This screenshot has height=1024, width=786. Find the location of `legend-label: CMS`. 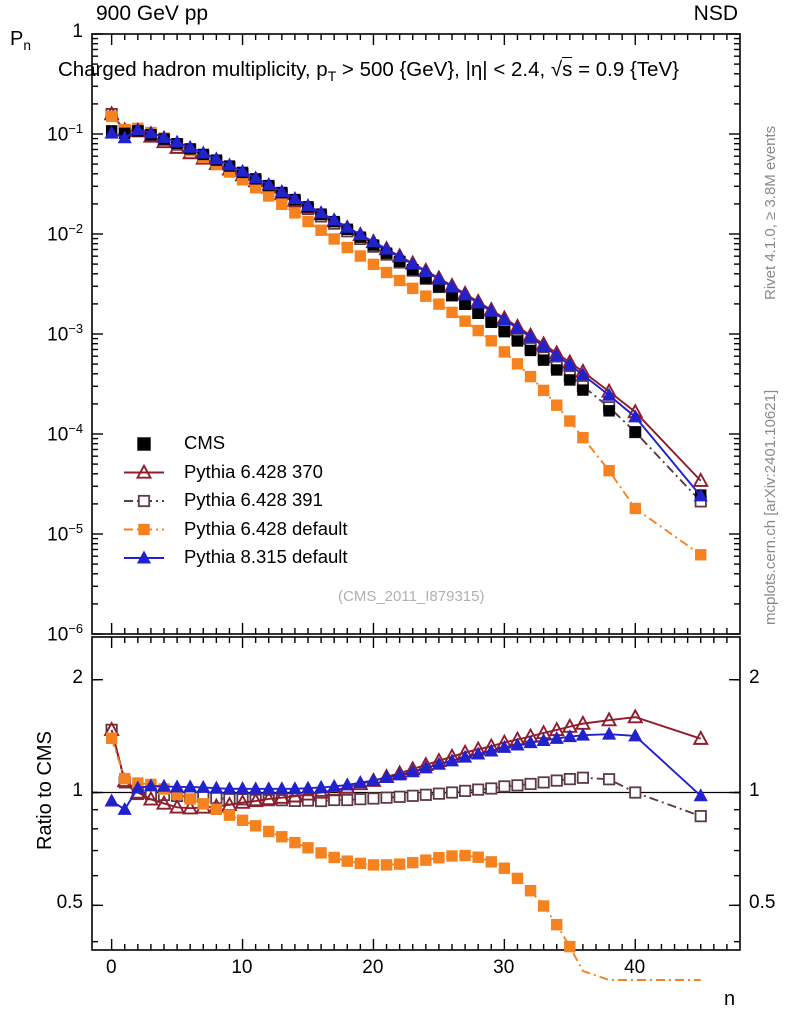

legend-label: CMS is located at coordinates (205, 442).